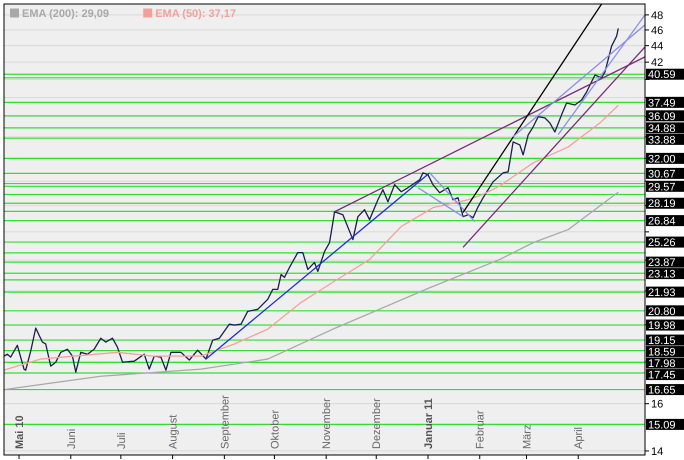  What do you see at coordinates (657, 63) in the screenshot?
I see `y-tick-label: 42` at bounding box center [657, 63].